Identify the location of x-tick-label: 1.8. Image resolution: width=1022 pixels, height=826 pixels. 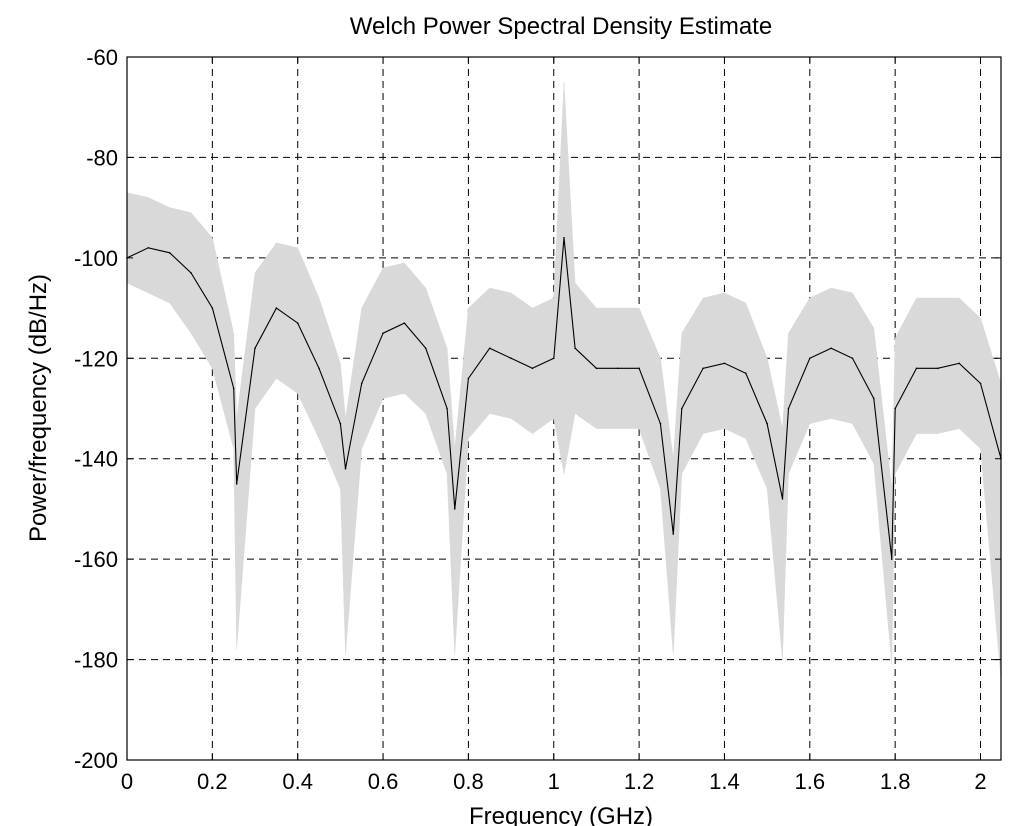
(895, 781).